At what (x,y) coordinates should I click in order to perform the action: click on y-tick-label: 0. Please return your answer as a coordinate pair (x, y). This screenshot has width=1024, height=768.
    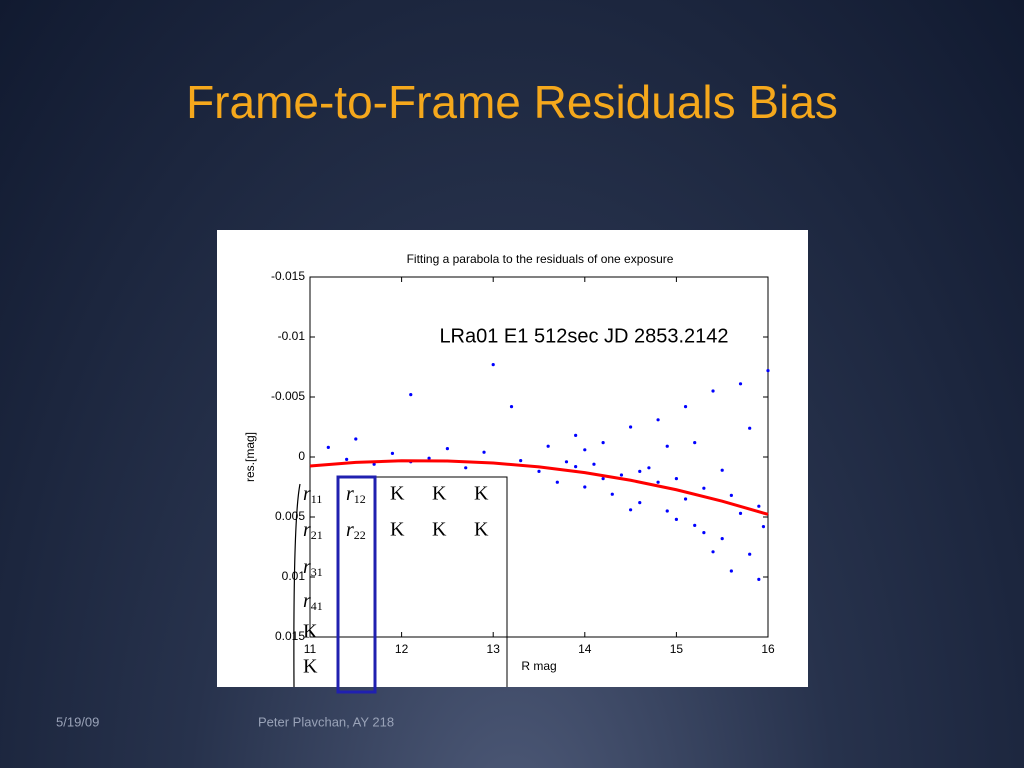
    Looking at the image, I should click on (301, 456).